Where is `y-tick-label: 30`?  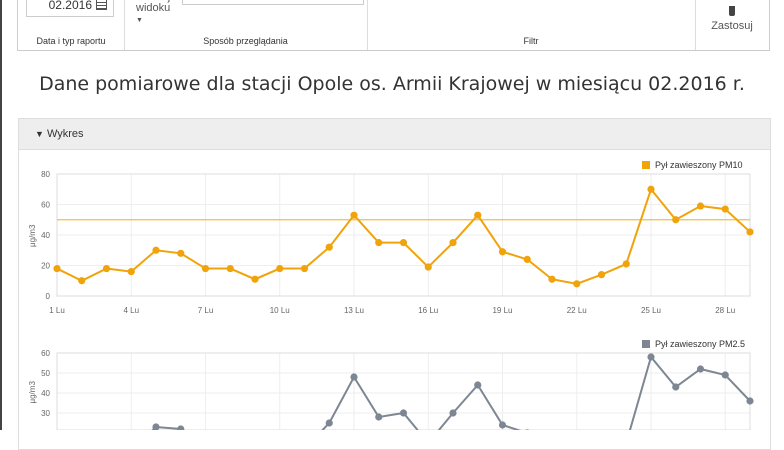 y-tick-label: 30 is located at coordinates (45, 413).